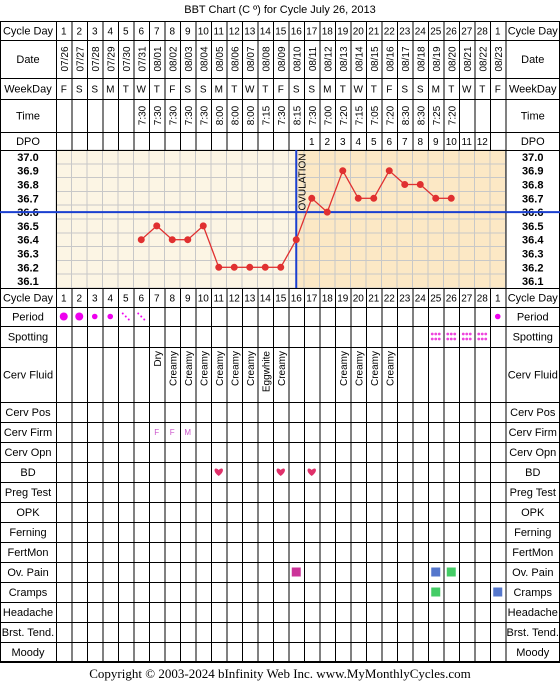  I want to click on date-label: 08/06, so click(235, 58).